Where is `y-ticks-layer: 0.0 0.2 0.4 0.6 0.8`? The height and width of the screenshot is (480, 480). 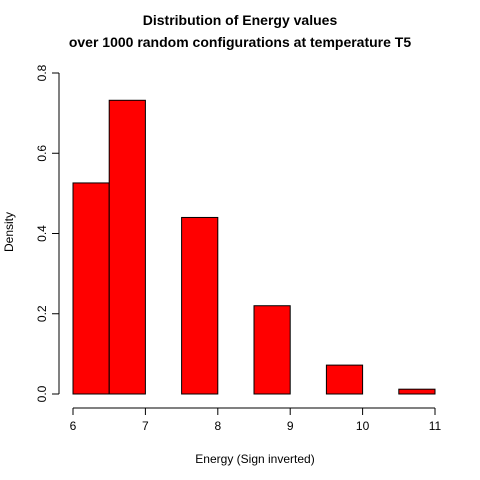
y-ticks-layer: 0.0 0.2 0.4 0.6 0.8 is located at coordinates (47, 233).